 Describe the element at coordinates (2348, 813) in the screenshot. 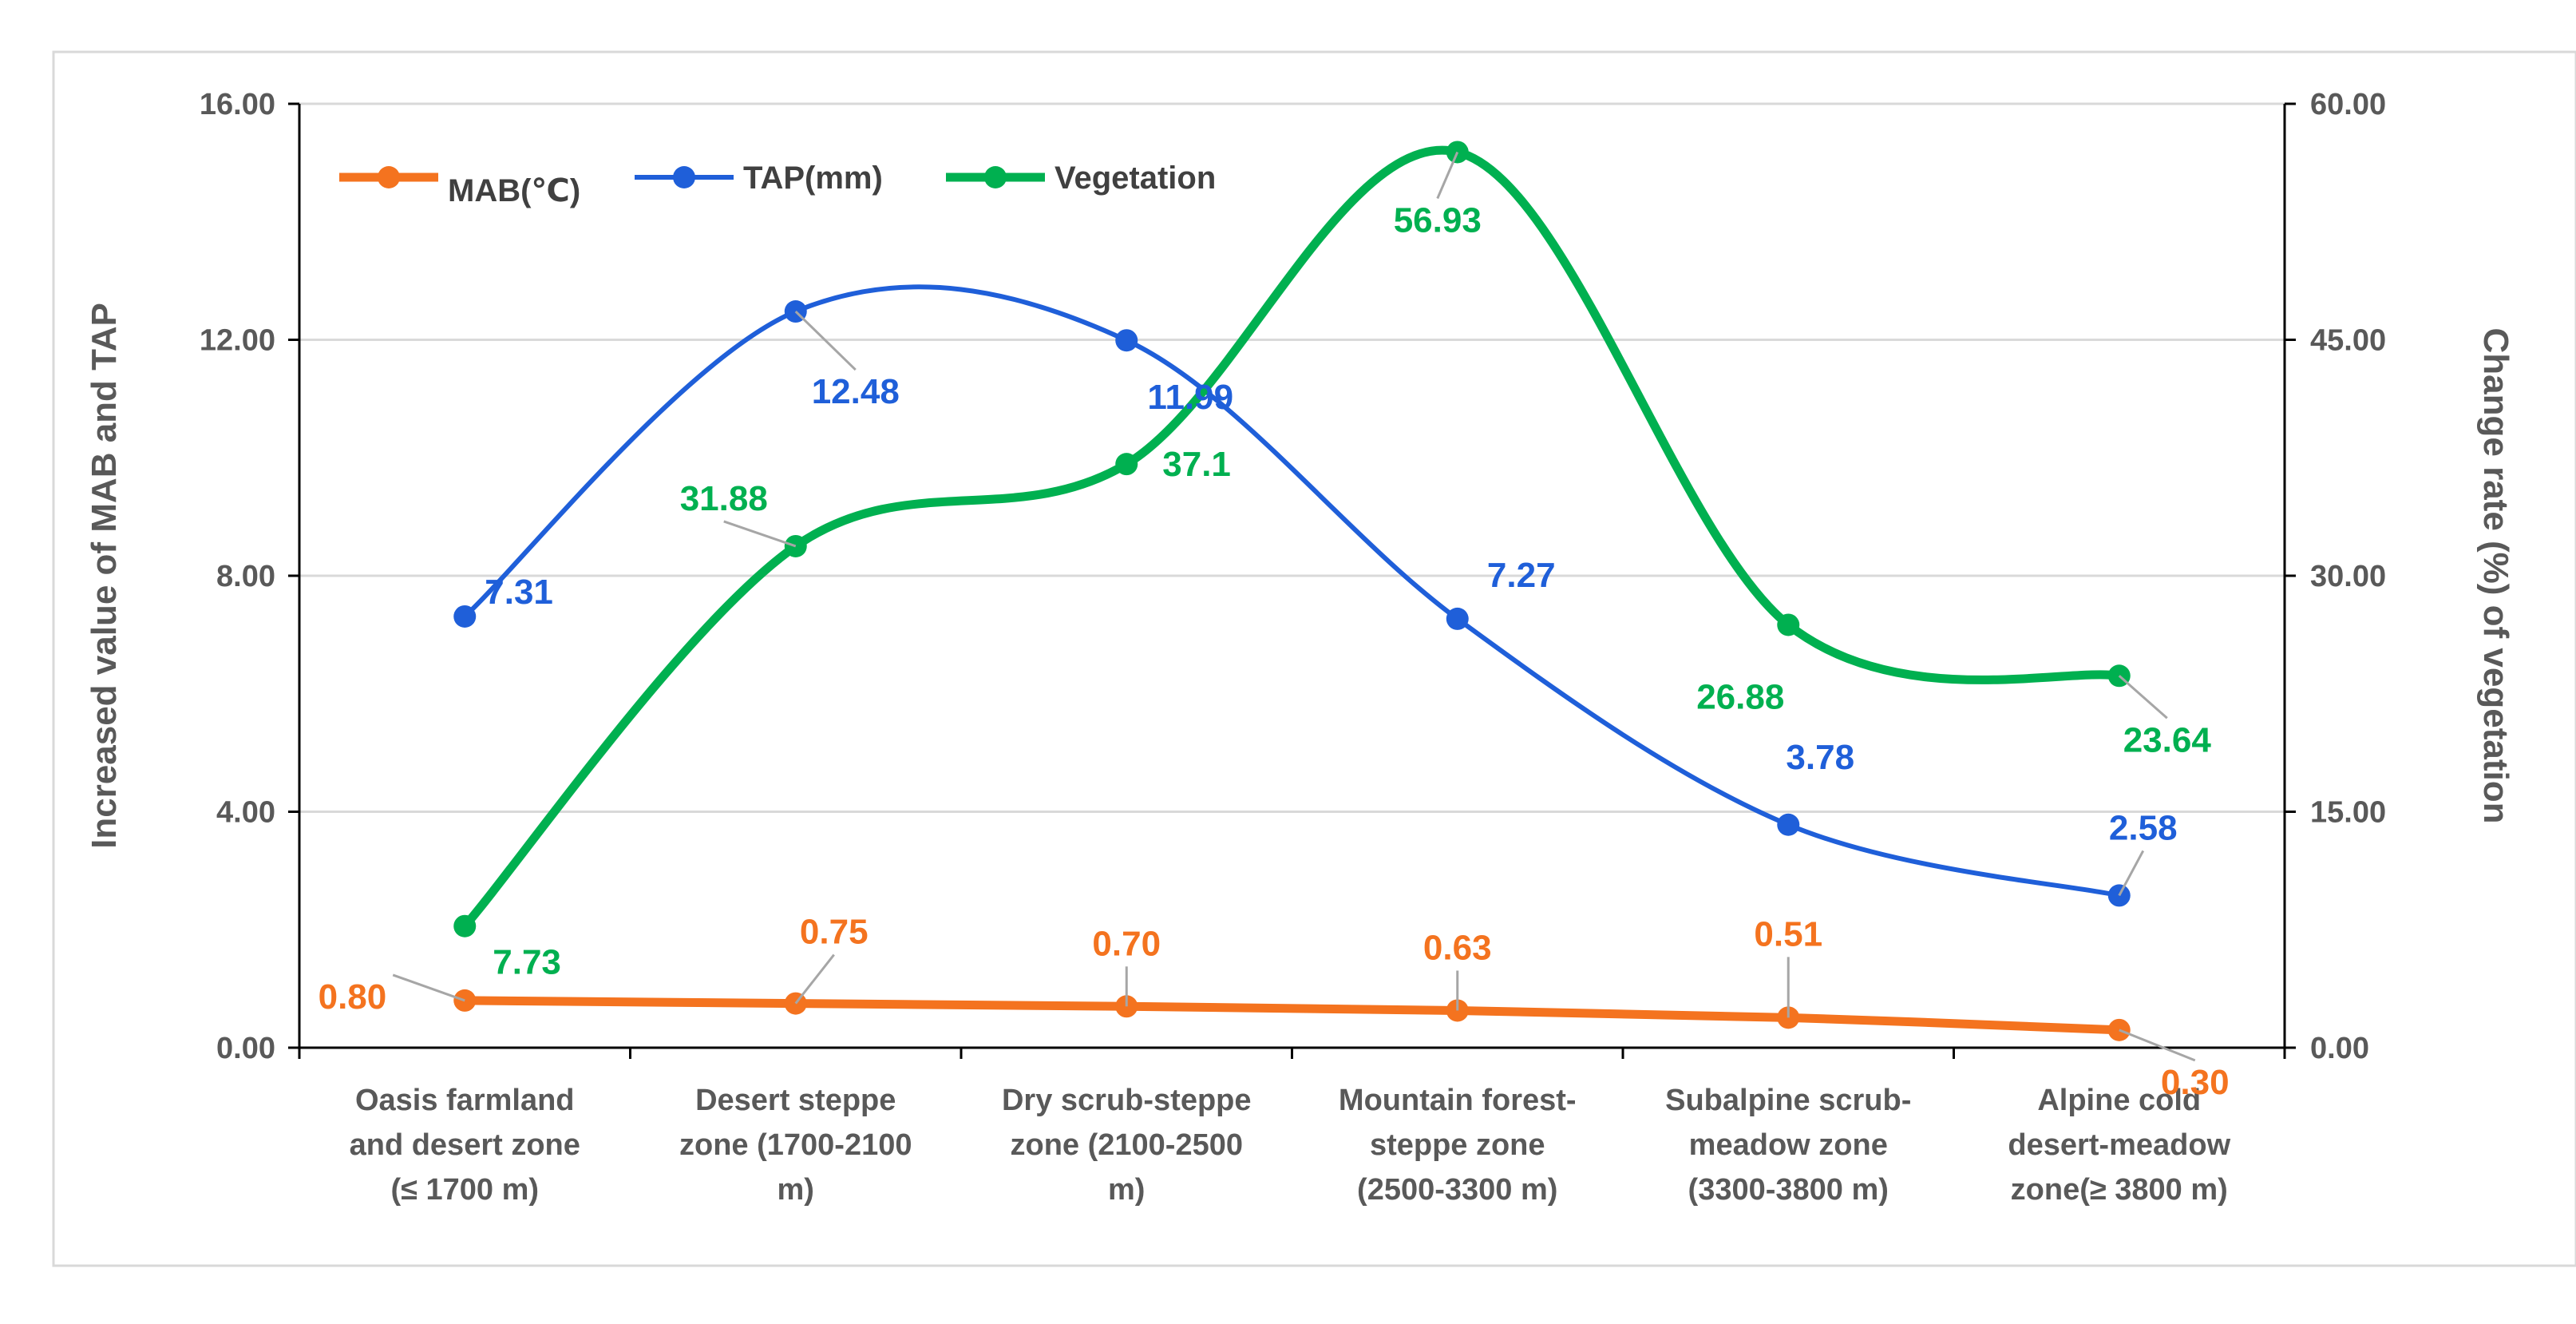

I see `right-tick-label-1: 15.00` at that location.